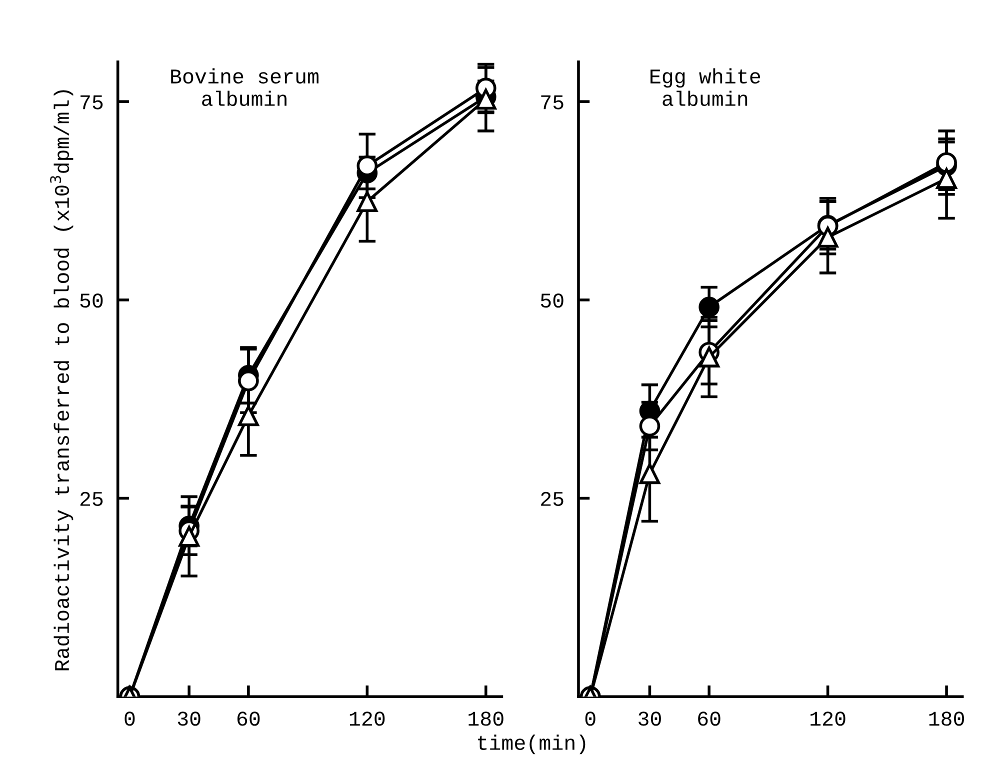 The width and height of the screenshot is (982, 774). Describe the element at coordinates (244, 87) in the screenshot. I see `text: Bovine serum albumin` at that location.